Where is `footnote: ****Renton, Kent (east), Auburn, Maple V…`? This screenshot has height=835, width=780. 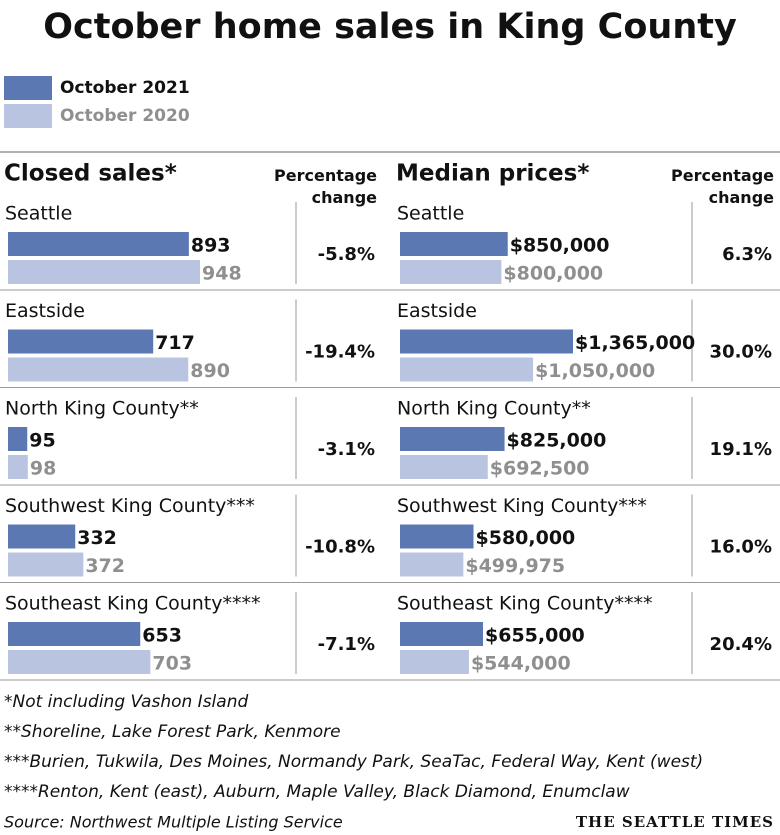 footnote: ****Renton, Kent (east), Auburn, Maple V… is located at coordinates (317, 792).